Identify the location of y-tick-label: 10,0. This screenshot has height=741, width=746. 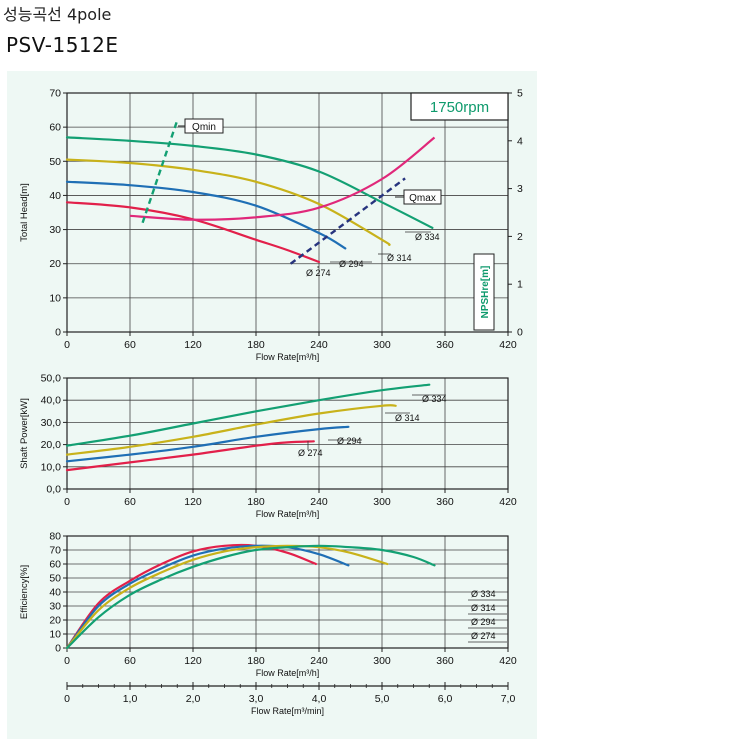
(51, 467).